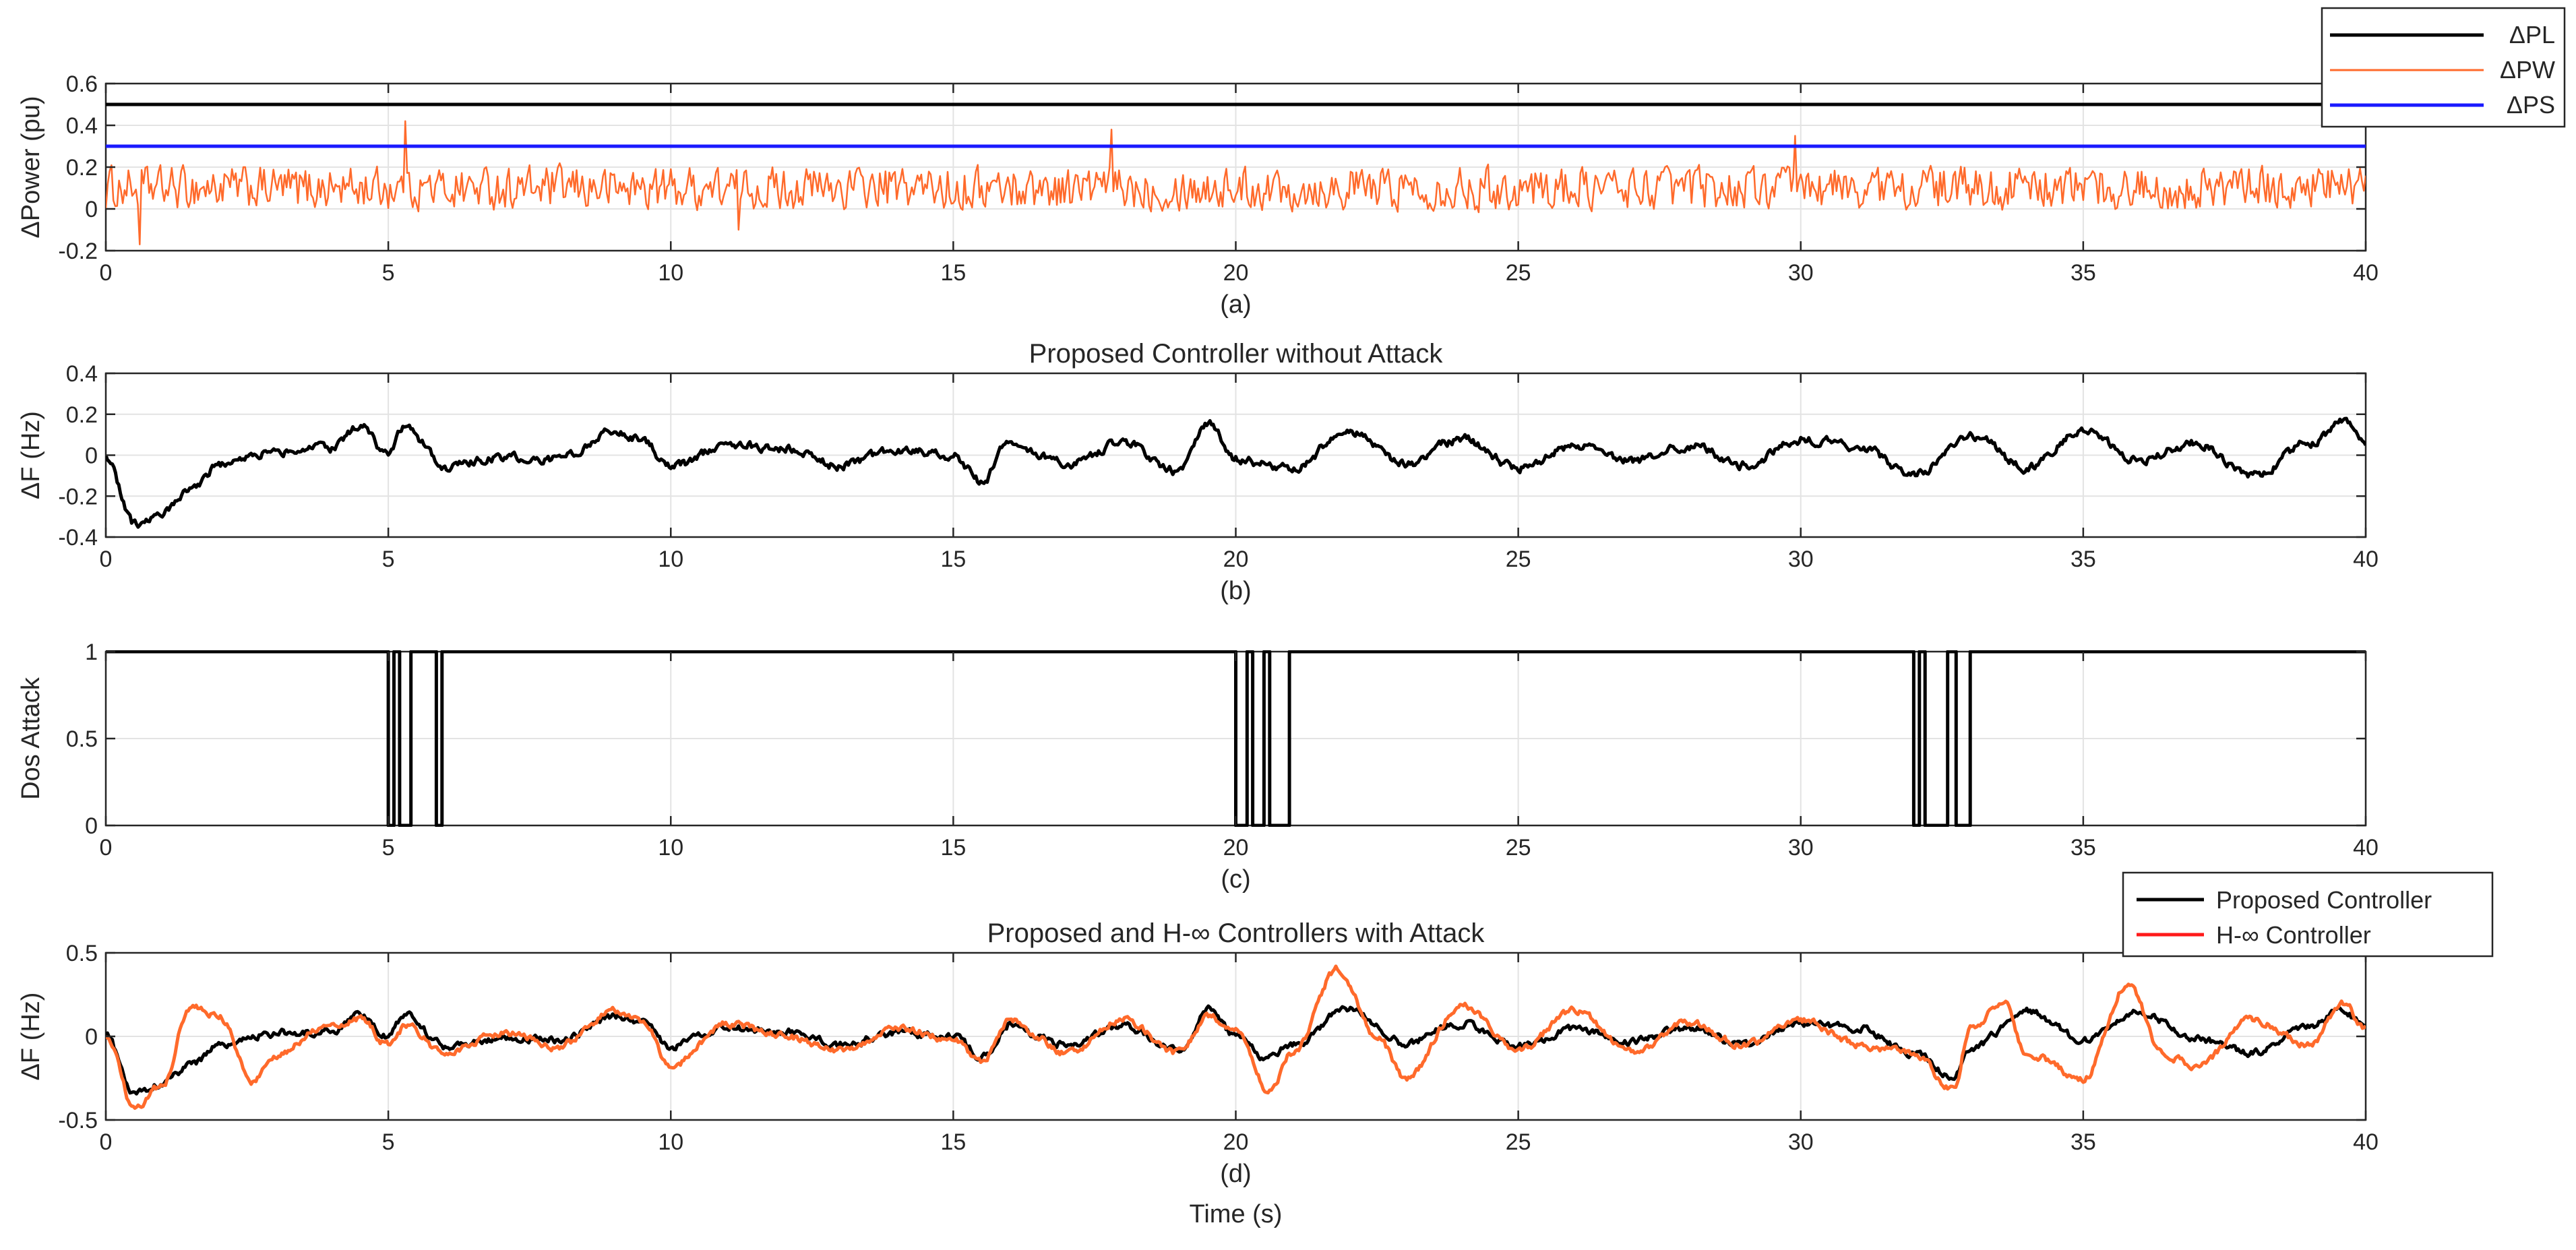 The width and height of the screenshot is (2576, 1250). What do you see at coordinates (2324, 900) in the screenshot?
I see `legend-label: Proposed Controller` at bounding box center [2324, 900].